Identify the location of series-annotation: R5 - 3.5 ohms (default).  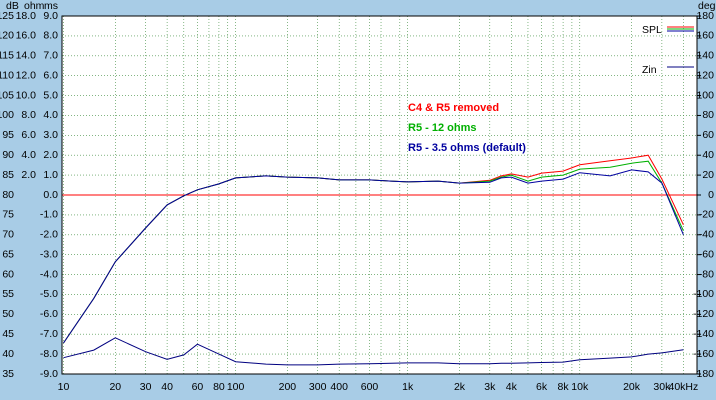
(467, 148).